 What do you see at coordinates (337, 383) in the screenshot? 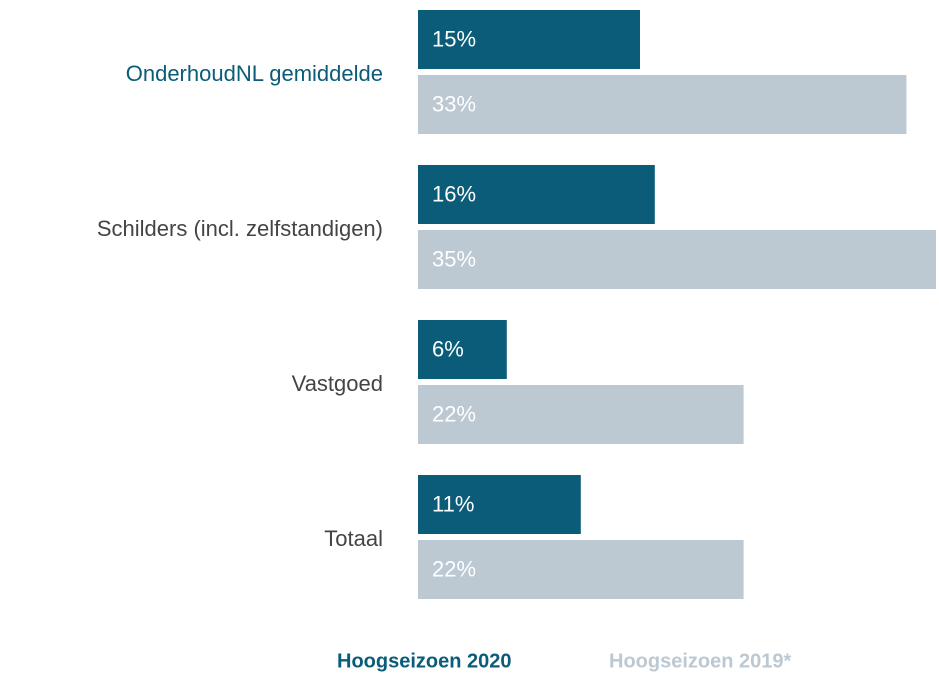
I see `category-label: Vastgoed` at bounding box center [337, 383].